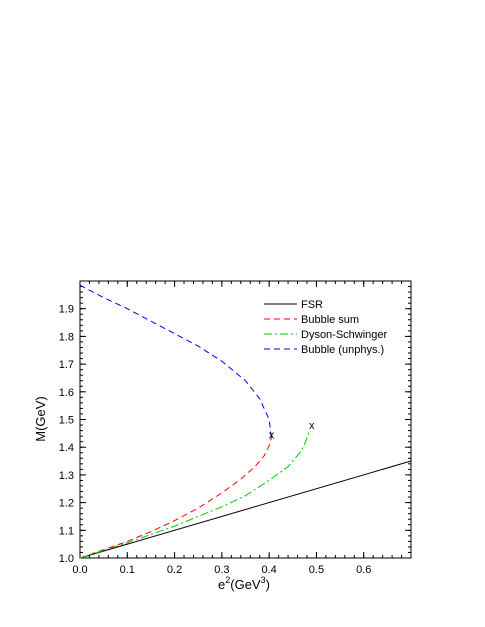 The image size is (485, 627). Describe the element at coordinates (66, 337) in the screenshot. I see `y-tick-label: 1.8` at that location.